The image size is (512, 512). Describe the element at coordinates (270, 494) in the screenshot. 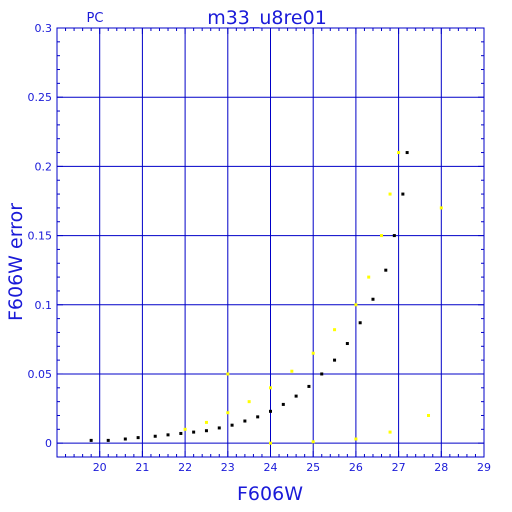

I see `x-axis-label: F606W` at that location.